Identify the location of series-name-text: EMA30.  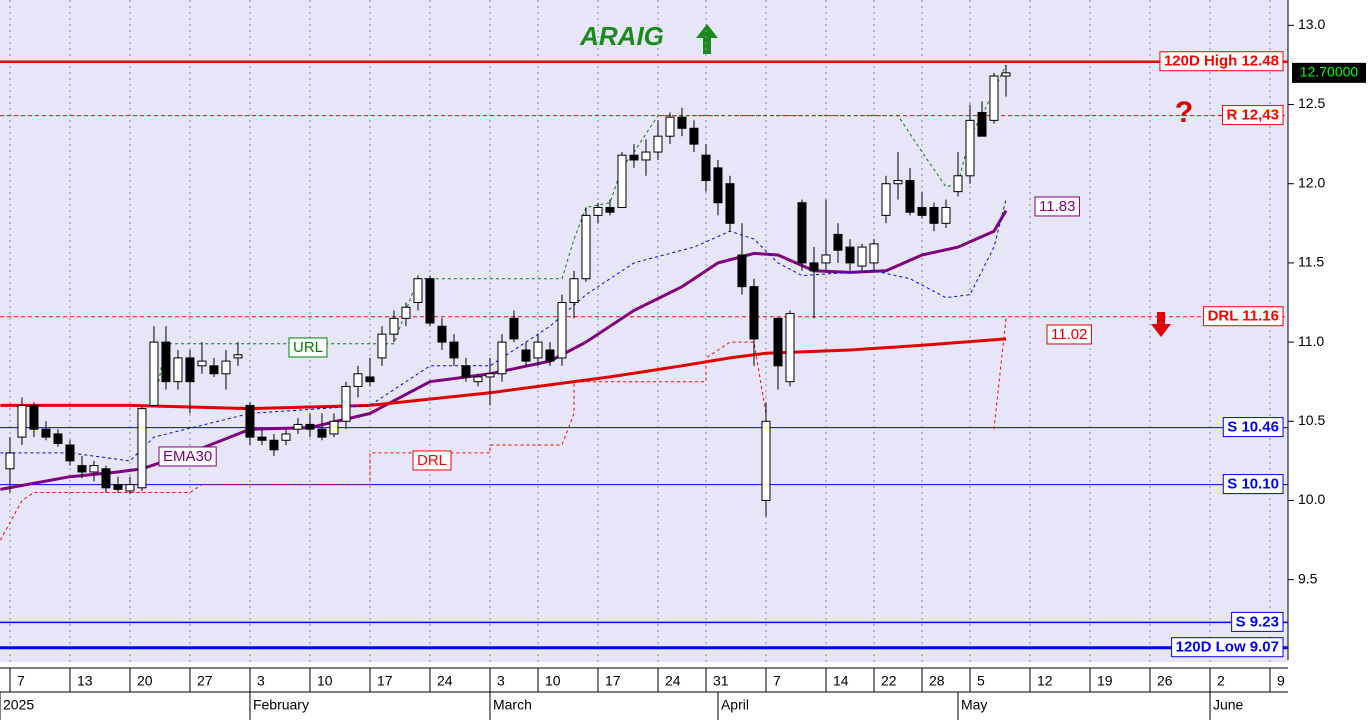
(187, 456).